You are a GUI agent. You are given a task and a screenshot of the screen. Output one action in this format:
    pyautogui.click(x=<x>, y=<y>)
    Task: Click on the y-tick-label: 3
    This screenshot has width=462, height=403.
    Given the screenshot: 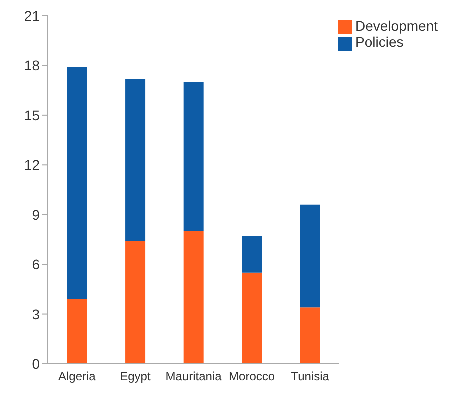 What is the action you would take?
    pyautogui.click(x=36, y=314)
    